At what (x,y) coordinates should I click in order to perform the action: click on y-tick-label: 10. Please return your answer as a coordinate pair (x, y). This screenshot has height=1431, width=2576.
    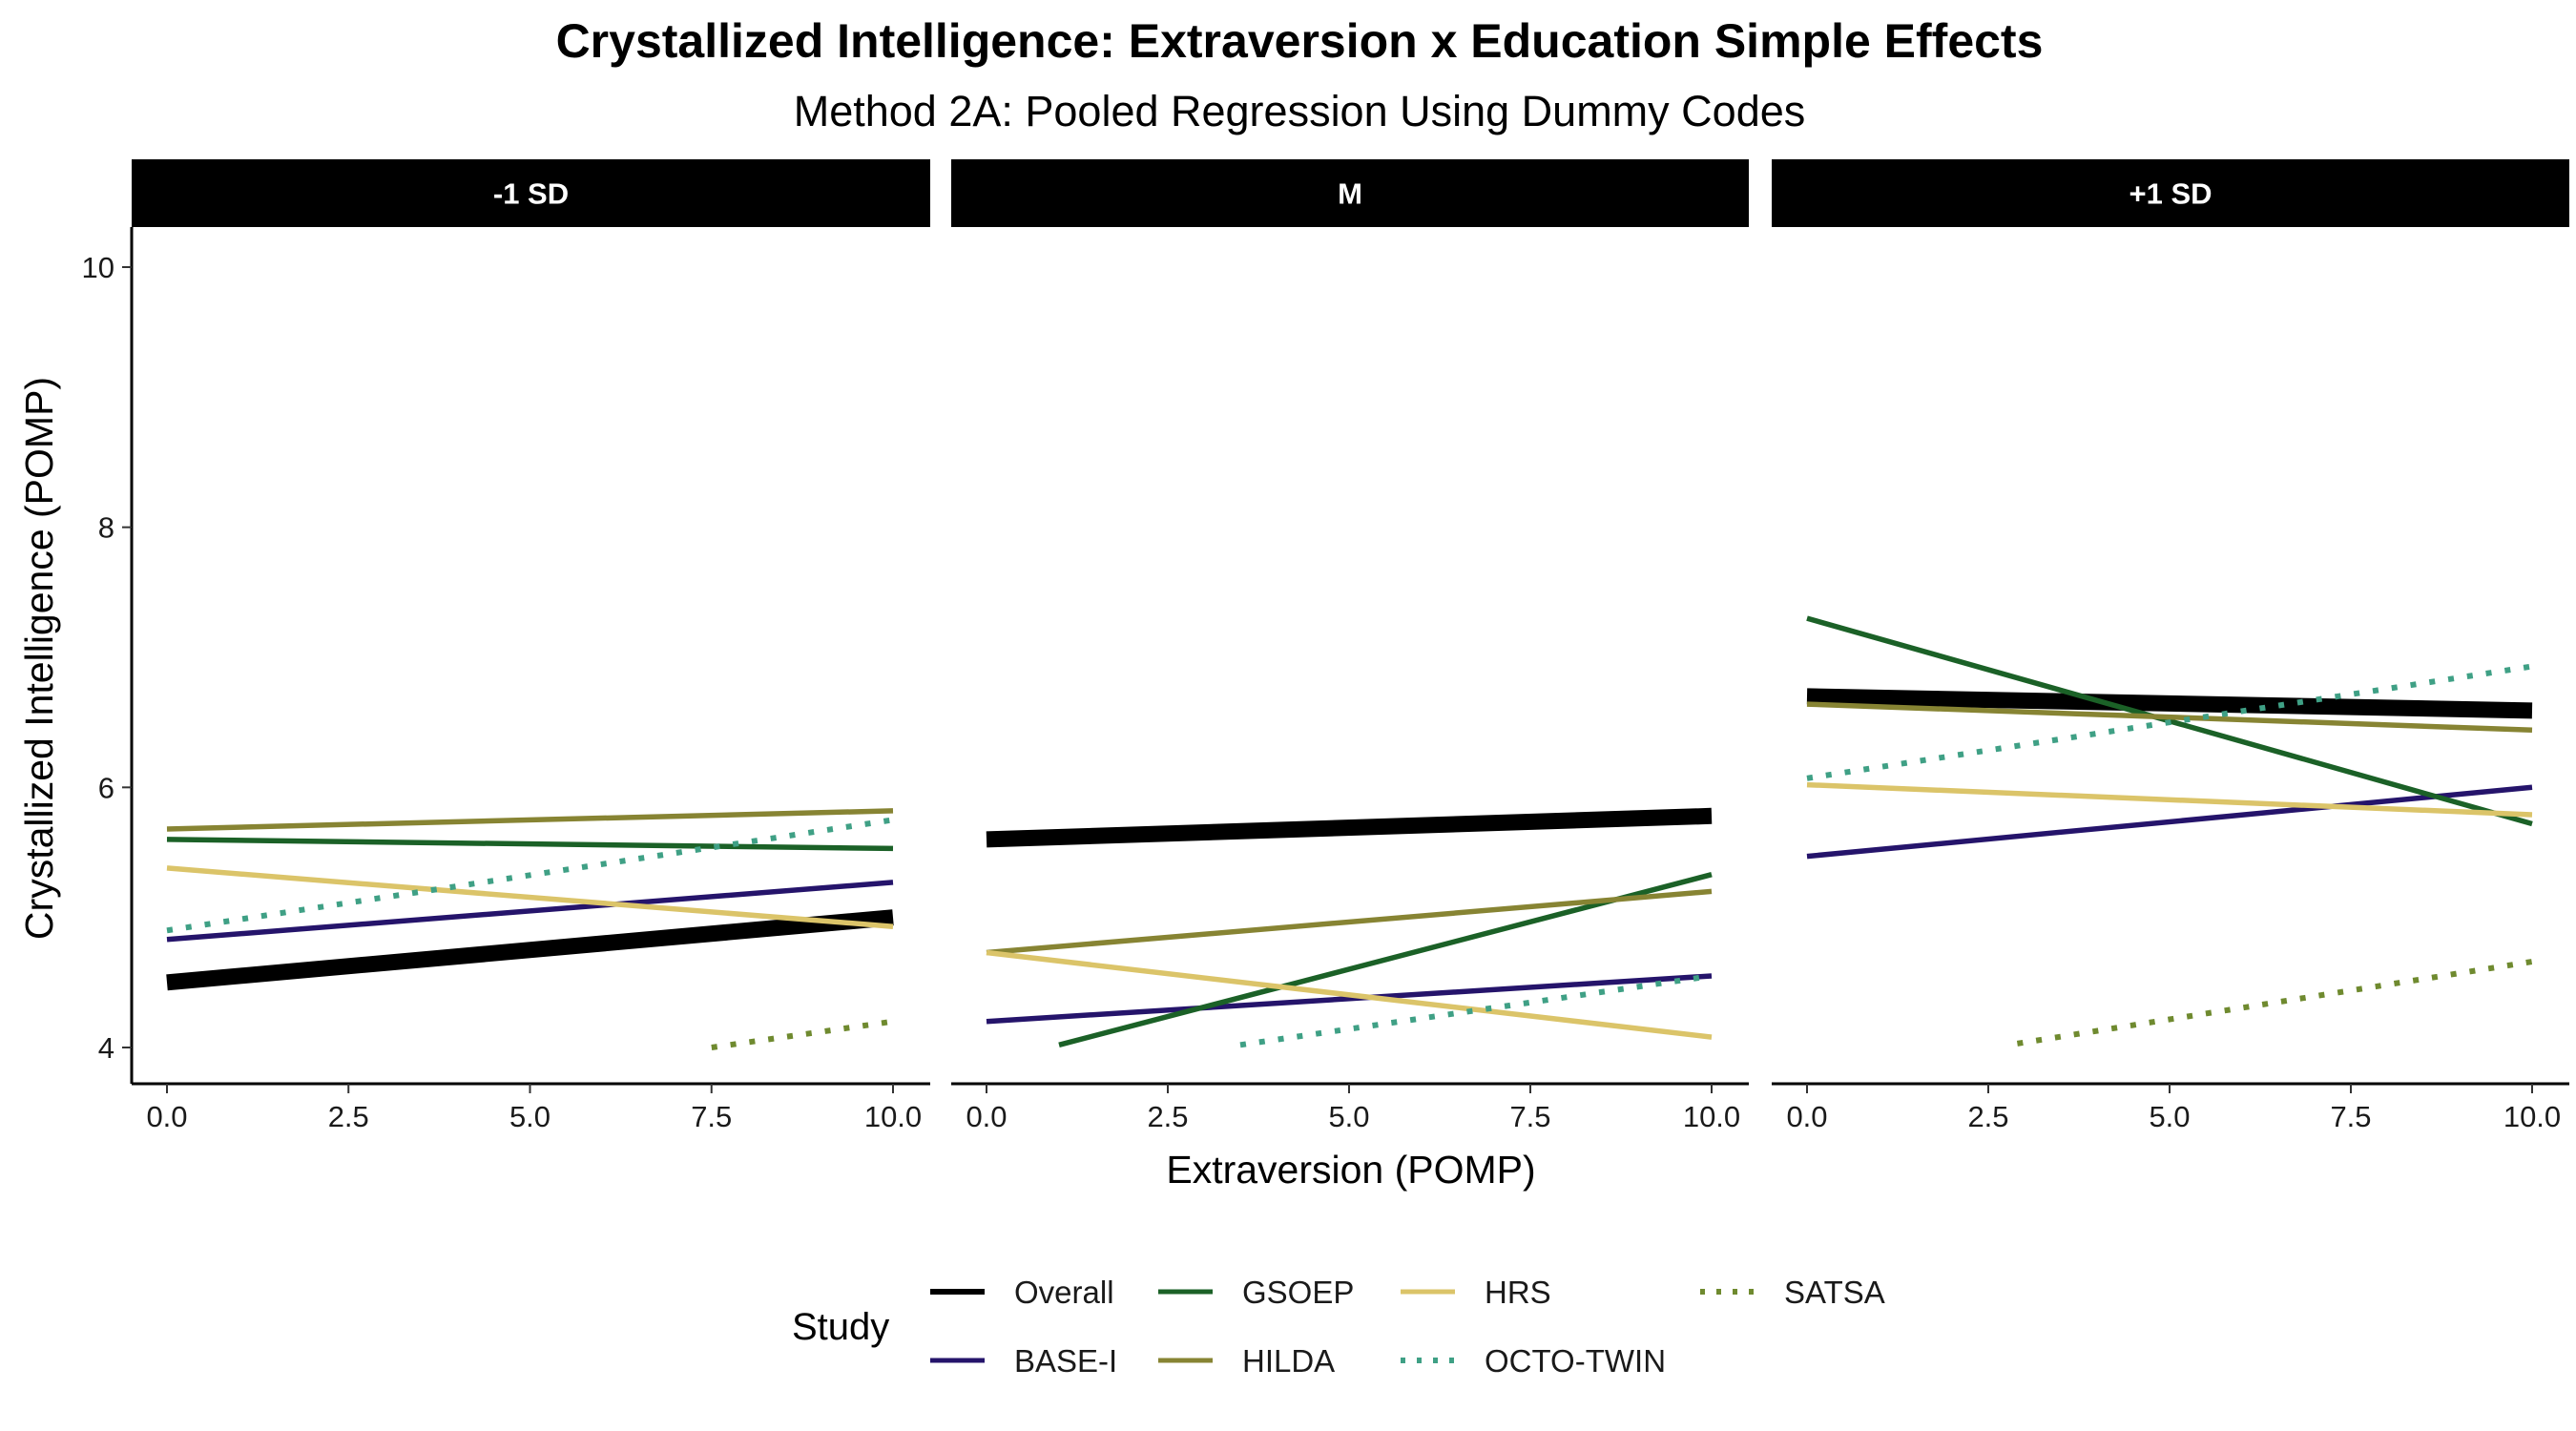
    Looking at the image, I should click on (98, 267).